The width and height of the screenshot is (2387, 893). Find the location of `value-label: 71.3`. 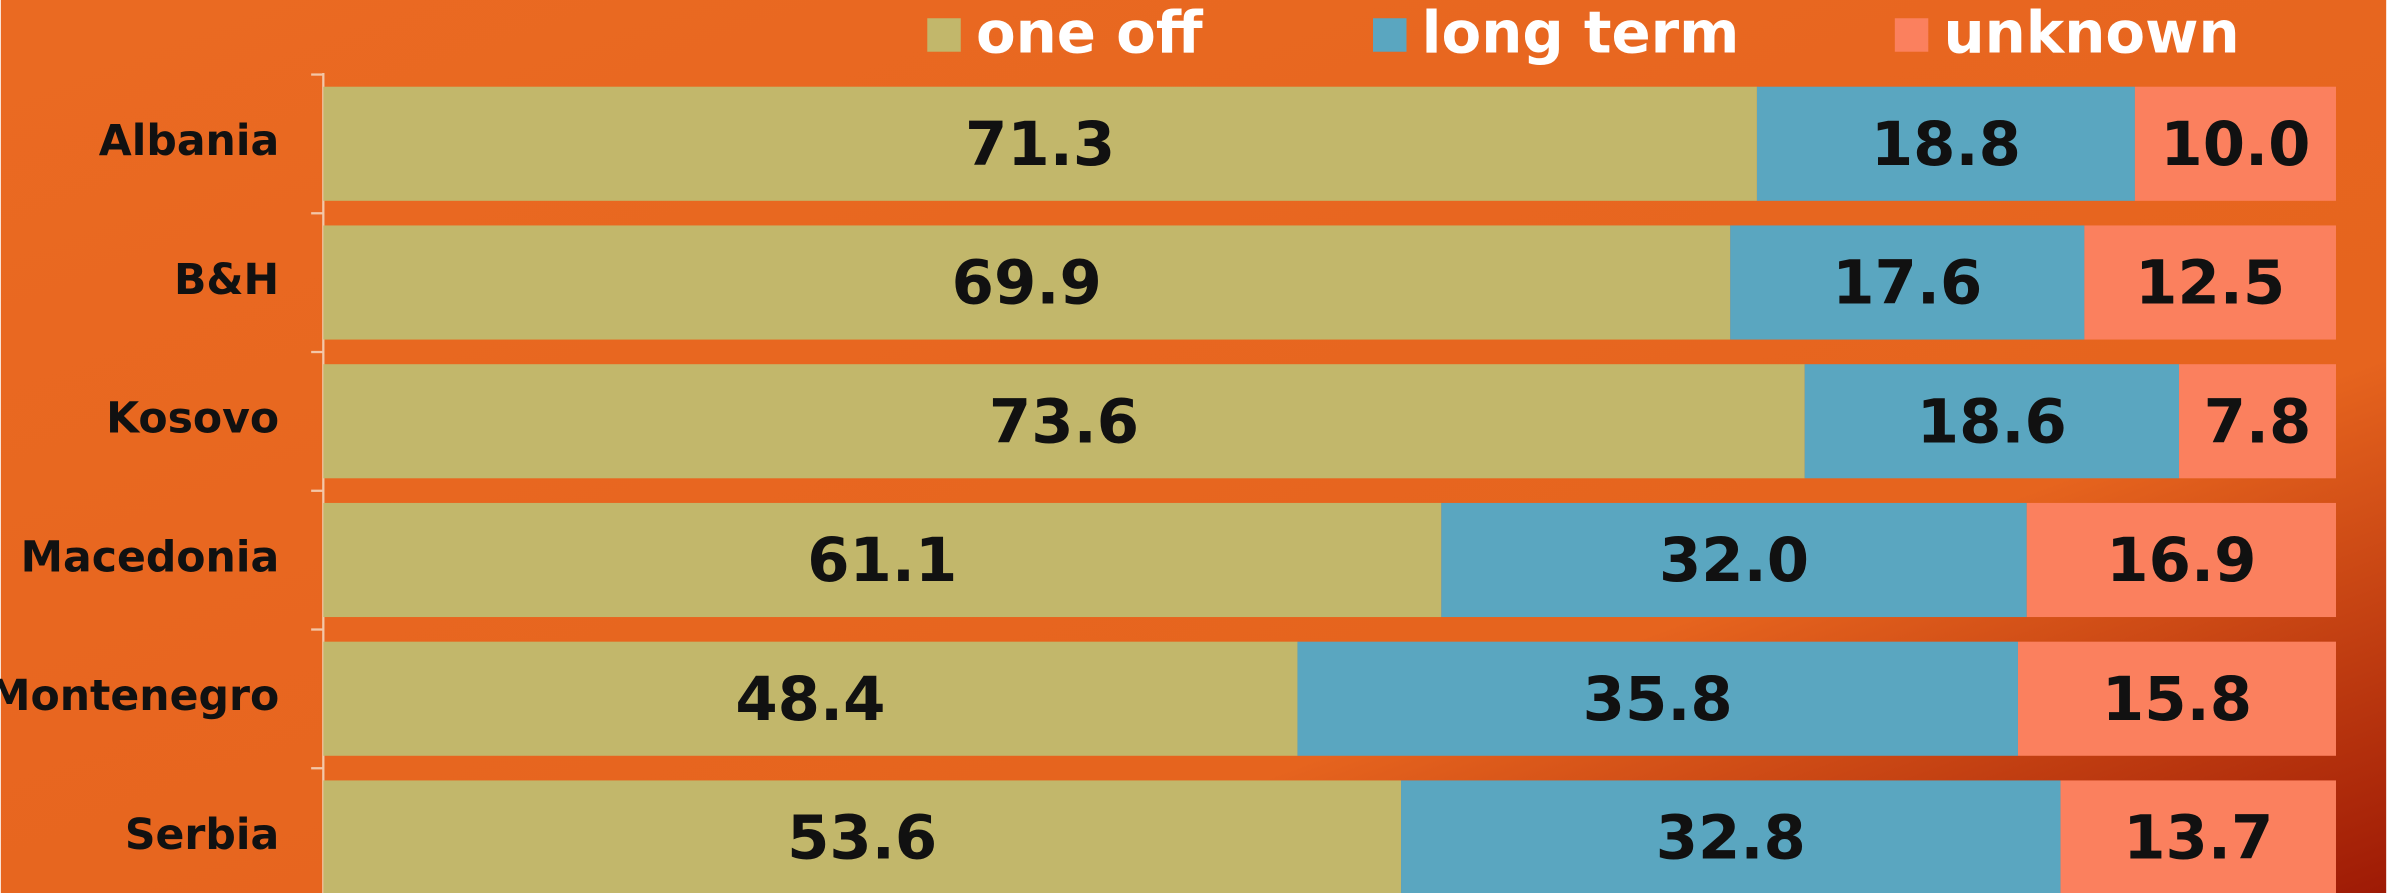

value-label: 71.3 is located at coordinates (1040, 145).